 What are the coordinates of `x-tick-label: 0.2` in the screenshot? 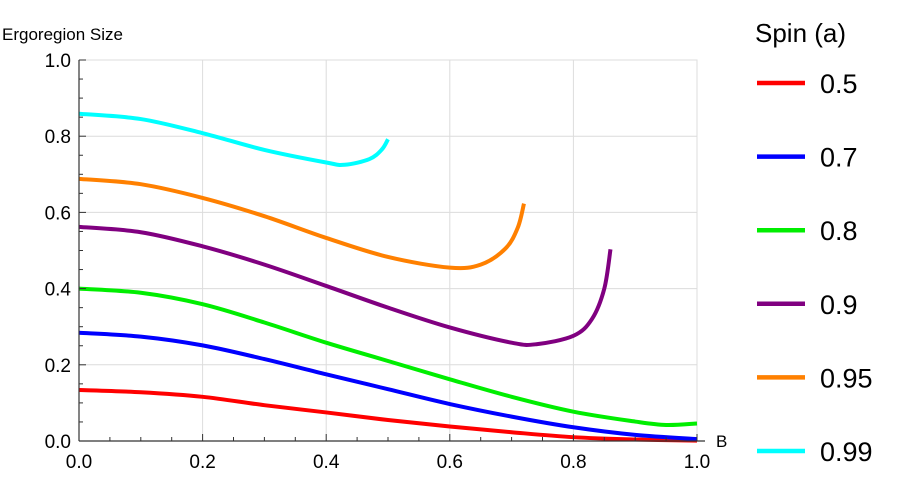 It's located at (202, 462).